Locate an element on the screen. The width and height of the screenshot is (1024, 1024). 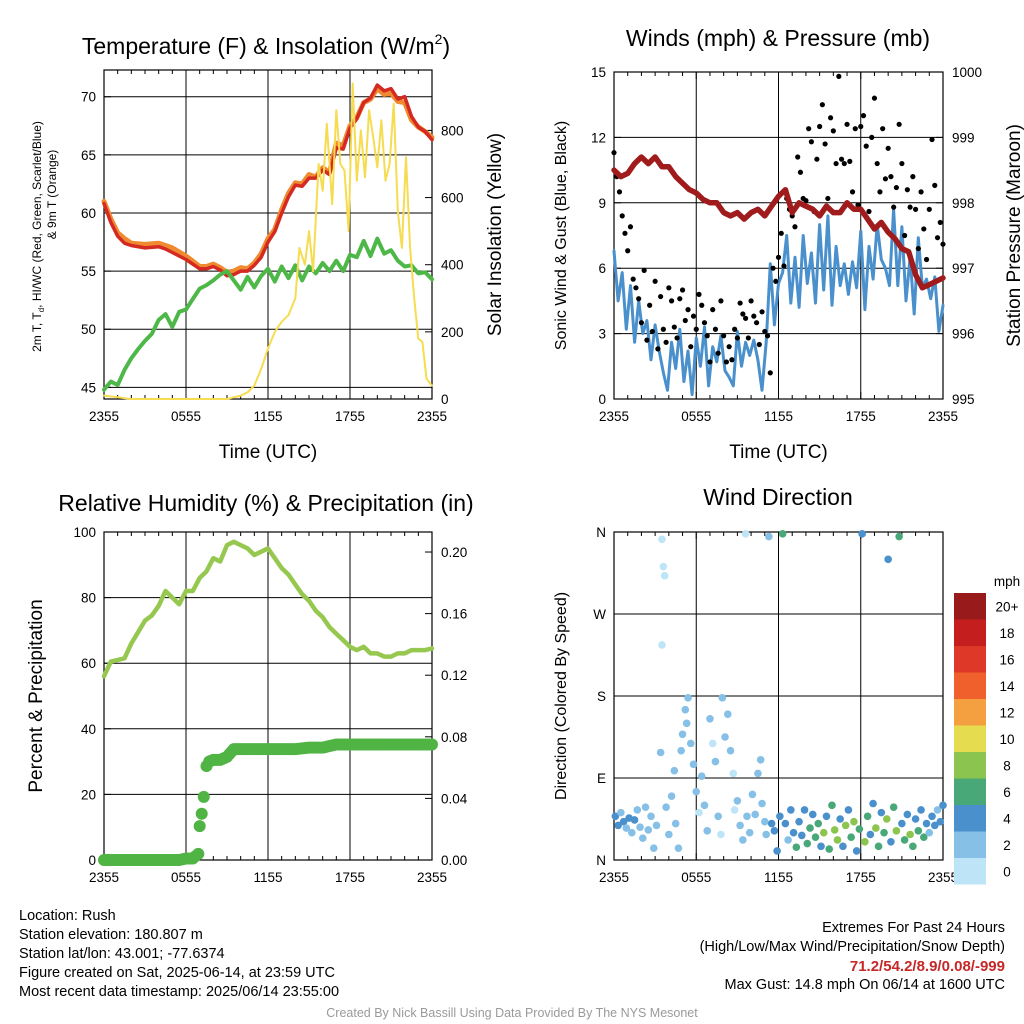
location-text: Location: Rush is located at coordinates (67, 916).